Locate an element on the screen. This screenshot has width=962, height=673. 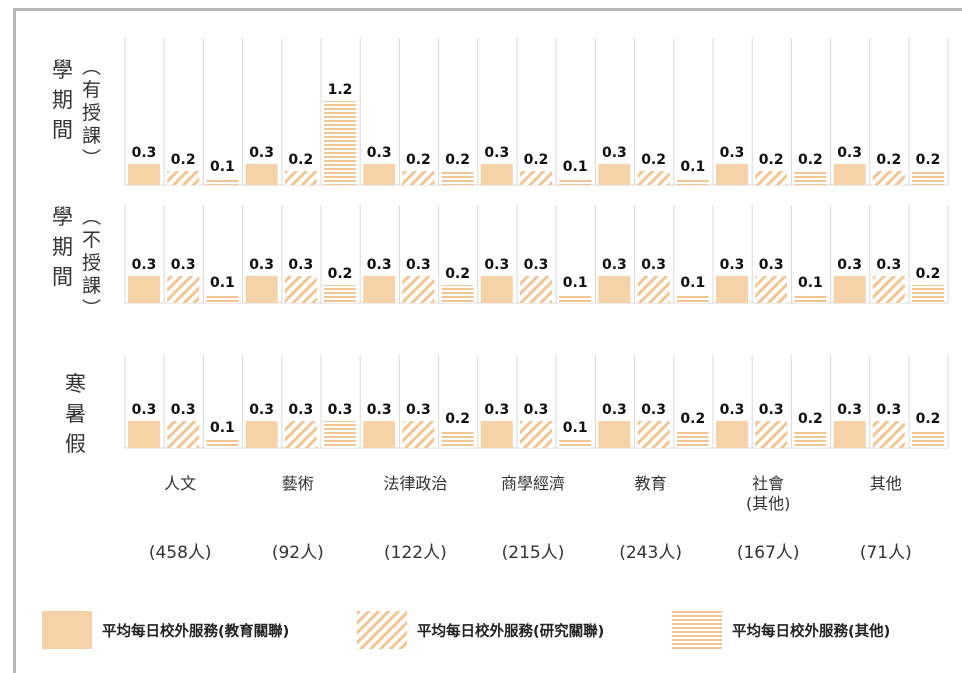
row-label-char: 假 is located at coordinates (75, 444).